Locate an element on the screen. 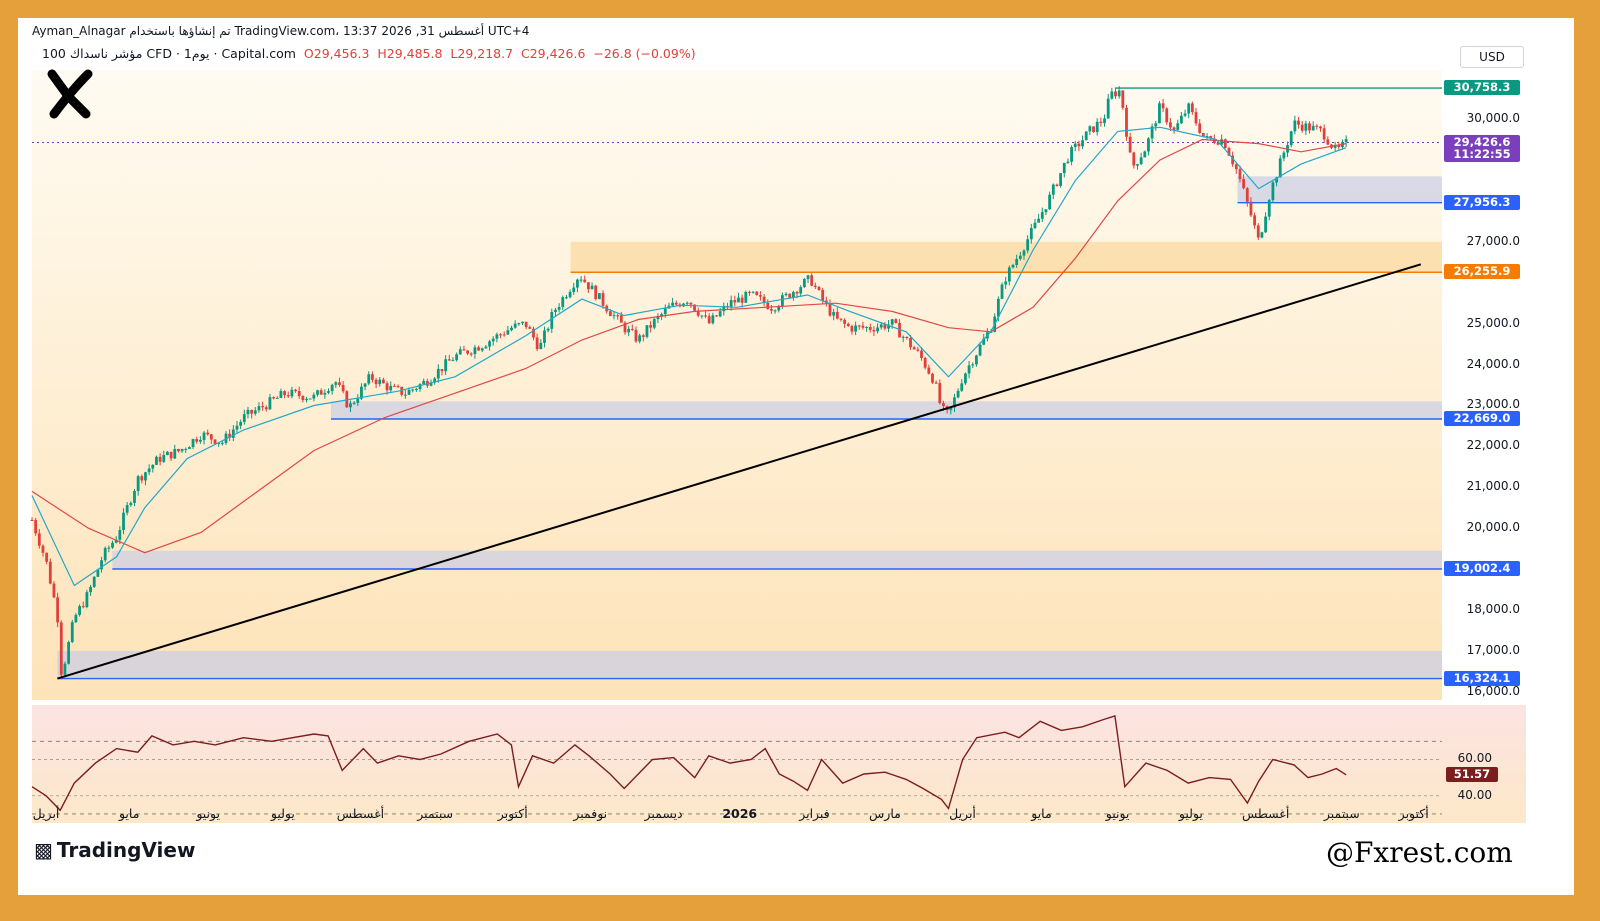 The width and height of the screenshot is (1600, 921). price-tick-label: 30,000.0 is located at coordinates (1493, 118).